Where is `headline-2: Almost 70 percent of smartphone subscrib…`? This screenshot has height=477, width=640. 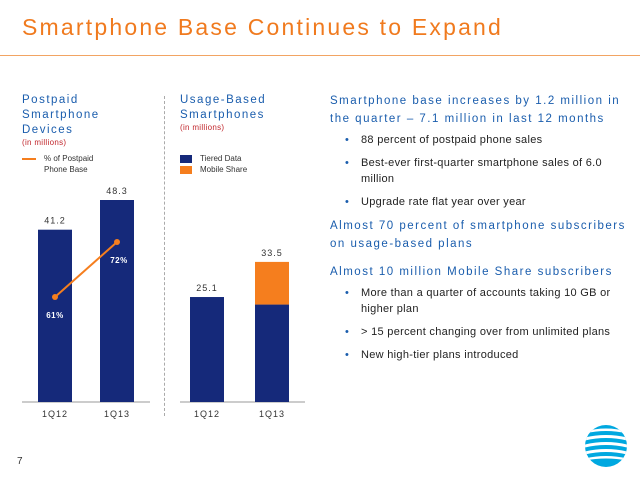
headline-2: Almost 70 percent of smartphone subscrib… is located at coordinates (478, 235).